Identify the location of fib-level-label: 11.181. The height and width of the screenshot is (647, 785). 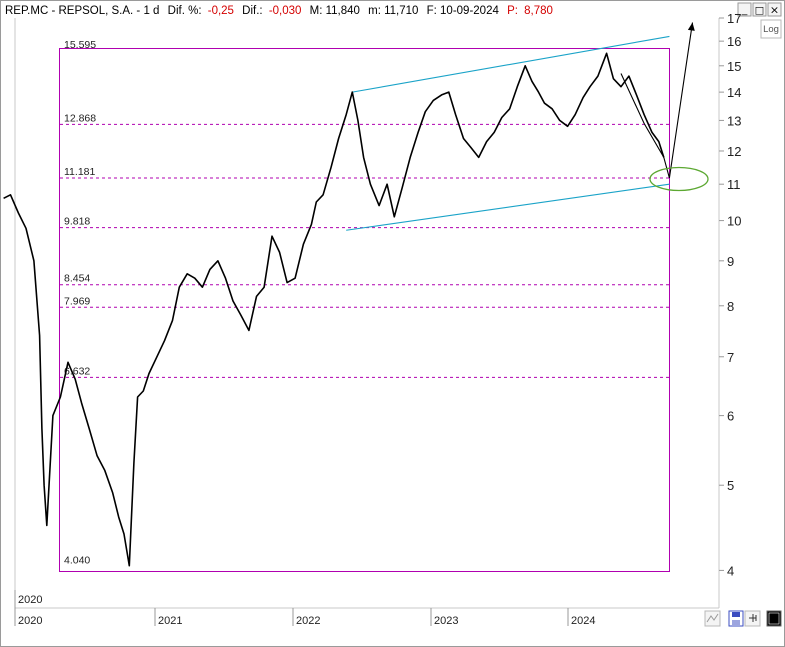
(79, 172).